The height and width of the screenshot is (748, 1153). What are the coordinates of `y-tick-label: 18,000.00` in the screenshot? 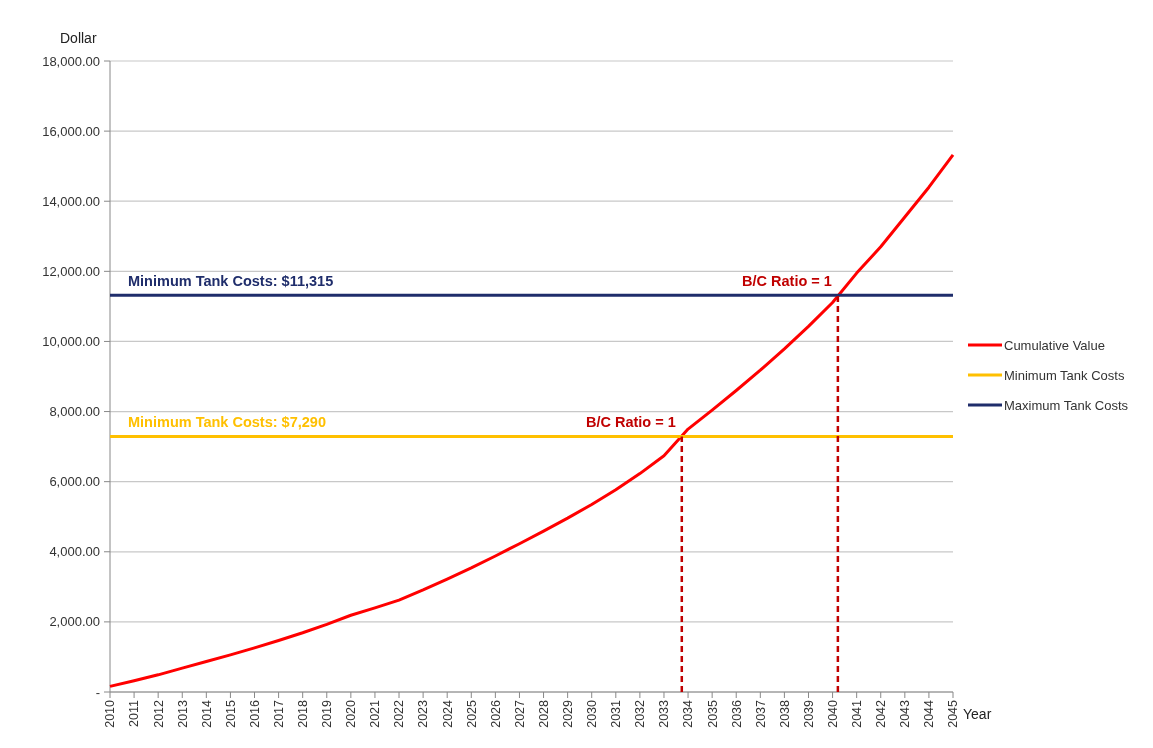 It's located at (71, 61).